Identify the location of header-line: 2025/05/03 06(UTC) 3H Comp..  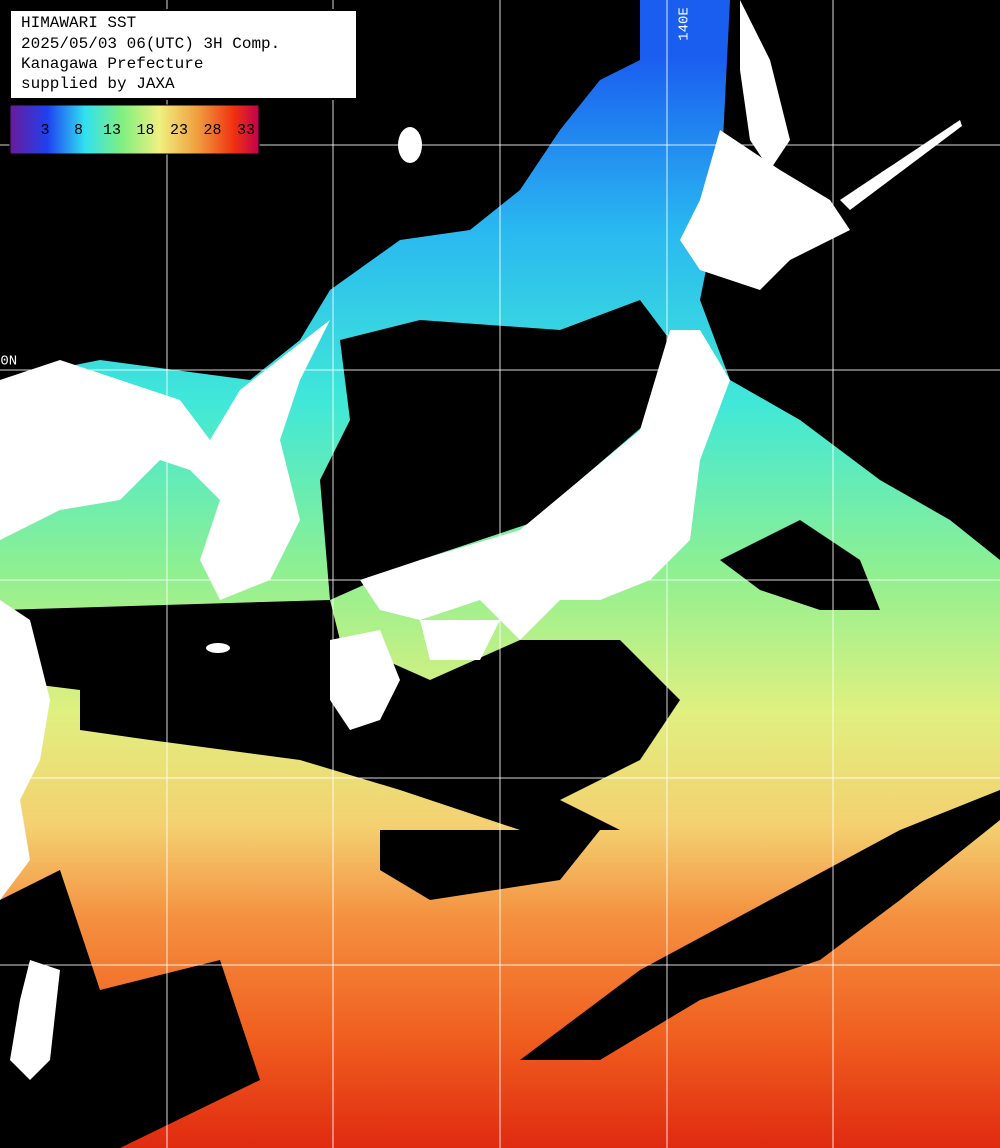
(150, 44).